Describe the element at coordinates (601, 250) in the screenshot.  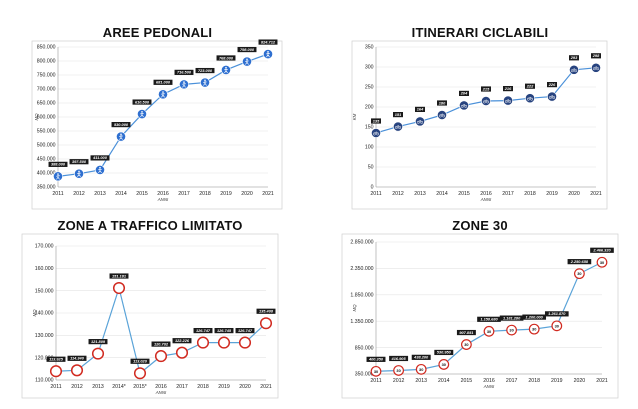
I see `data-label: 2.466.320` at that location.